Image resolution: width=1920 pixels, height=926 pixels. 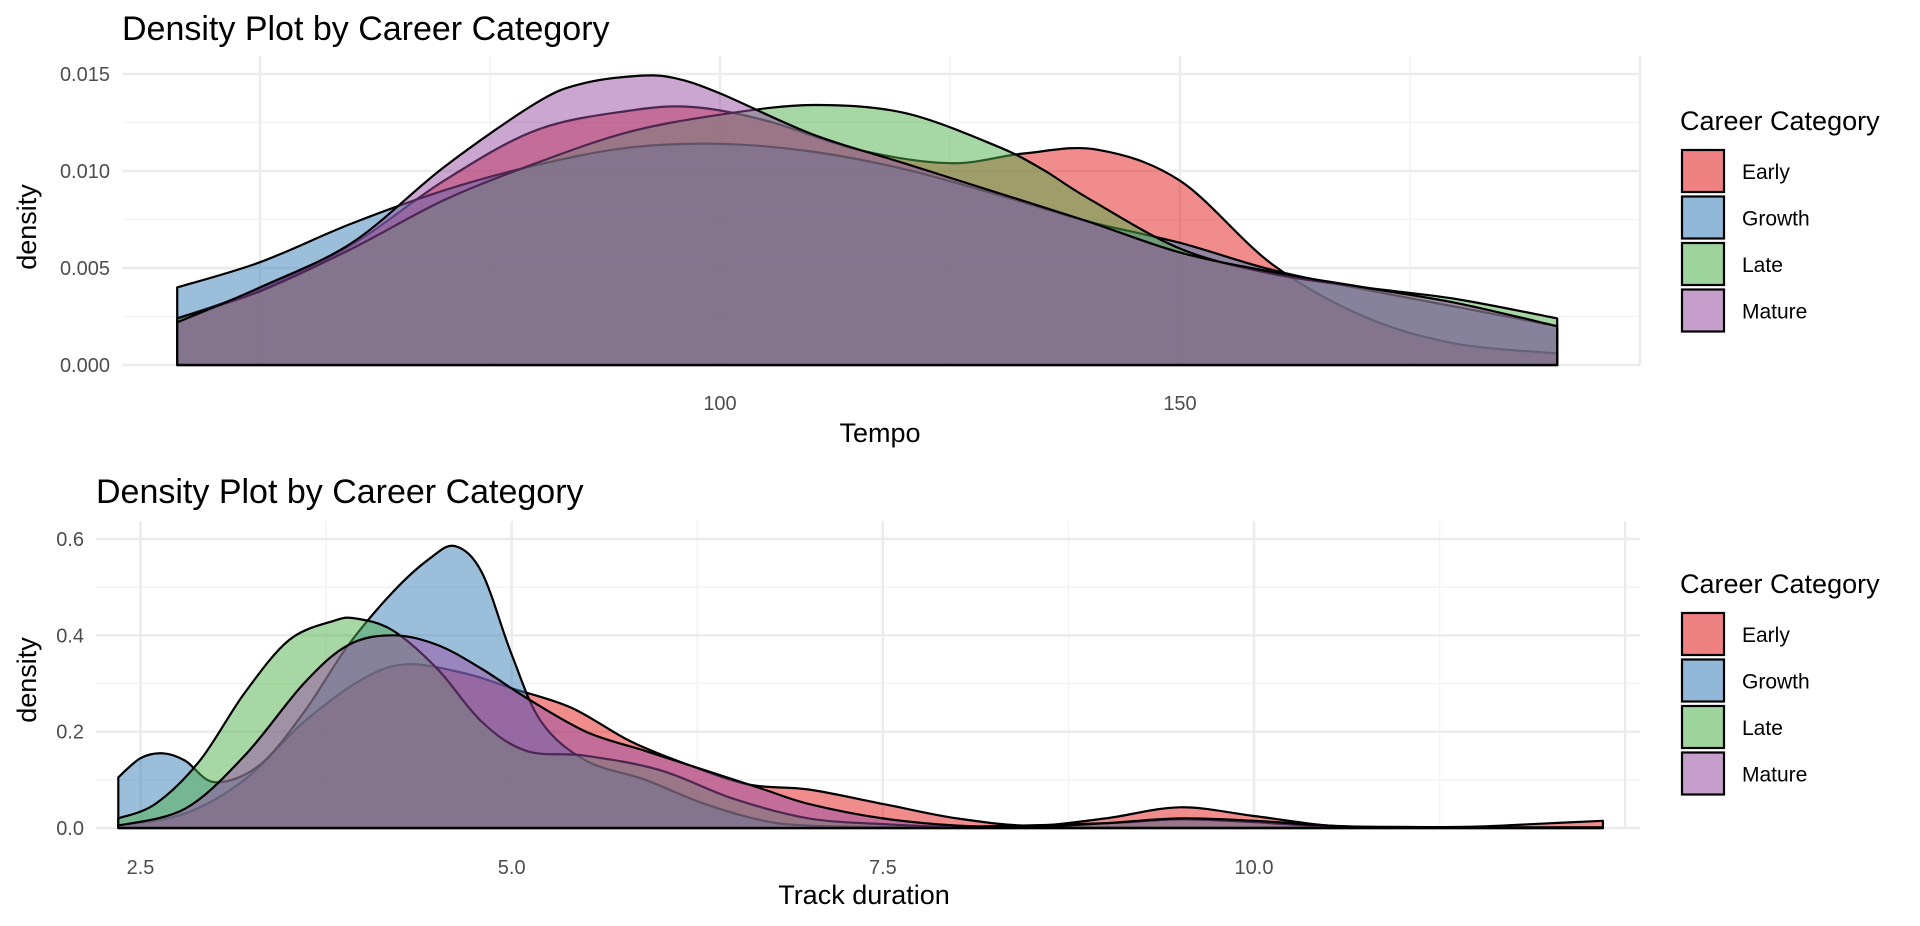 What do you see at coordinates (85, 75) in the screenshot?
I see `y-tick-label: 0.015` at bounding box center [85, 75].